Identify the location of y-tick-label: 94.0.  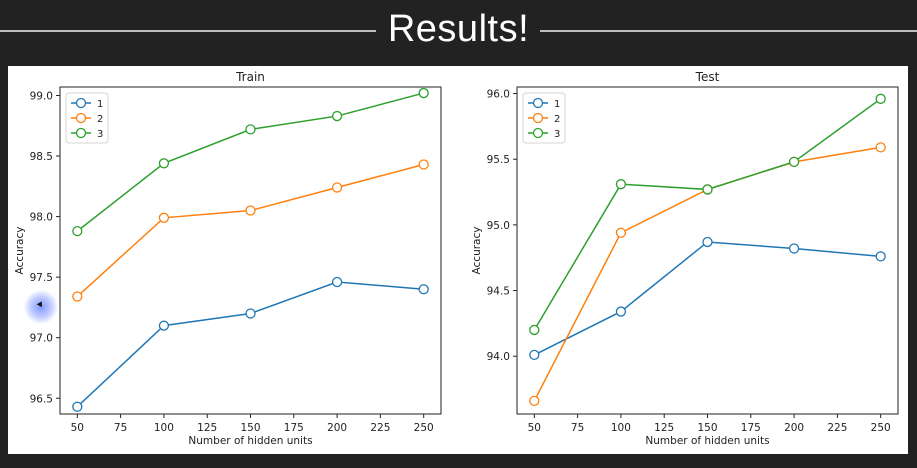
(498, 357).